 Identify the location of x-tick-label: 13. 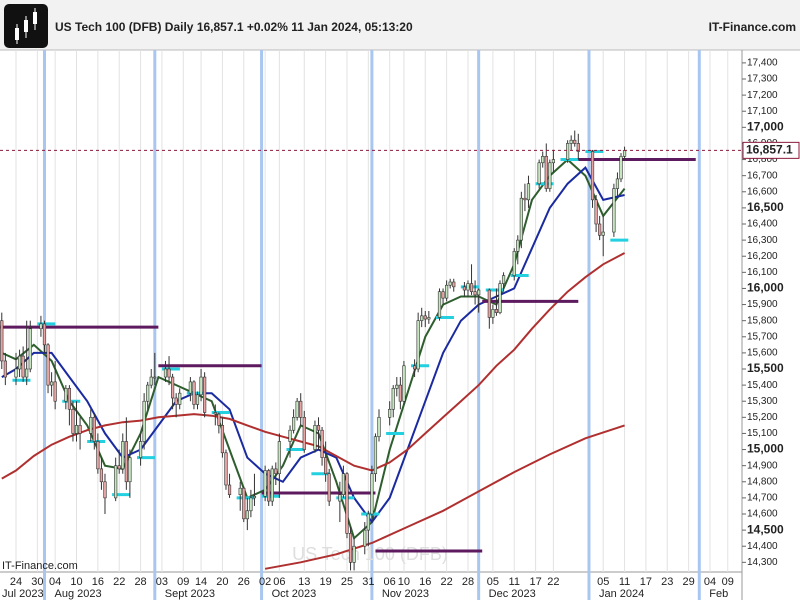
(304, 582).